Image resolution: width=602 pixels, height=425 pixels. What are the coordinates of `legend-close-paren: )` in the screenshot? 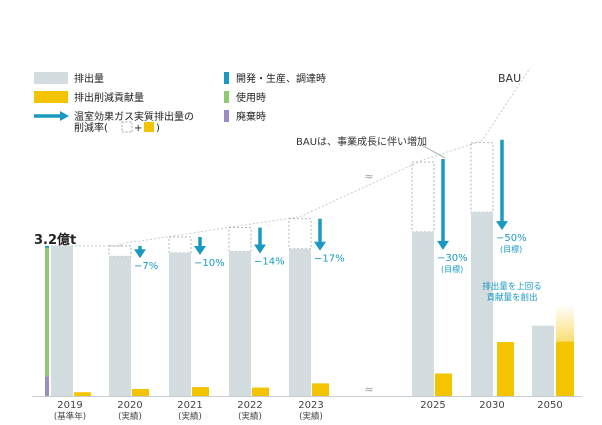 It's located at (158, 128).